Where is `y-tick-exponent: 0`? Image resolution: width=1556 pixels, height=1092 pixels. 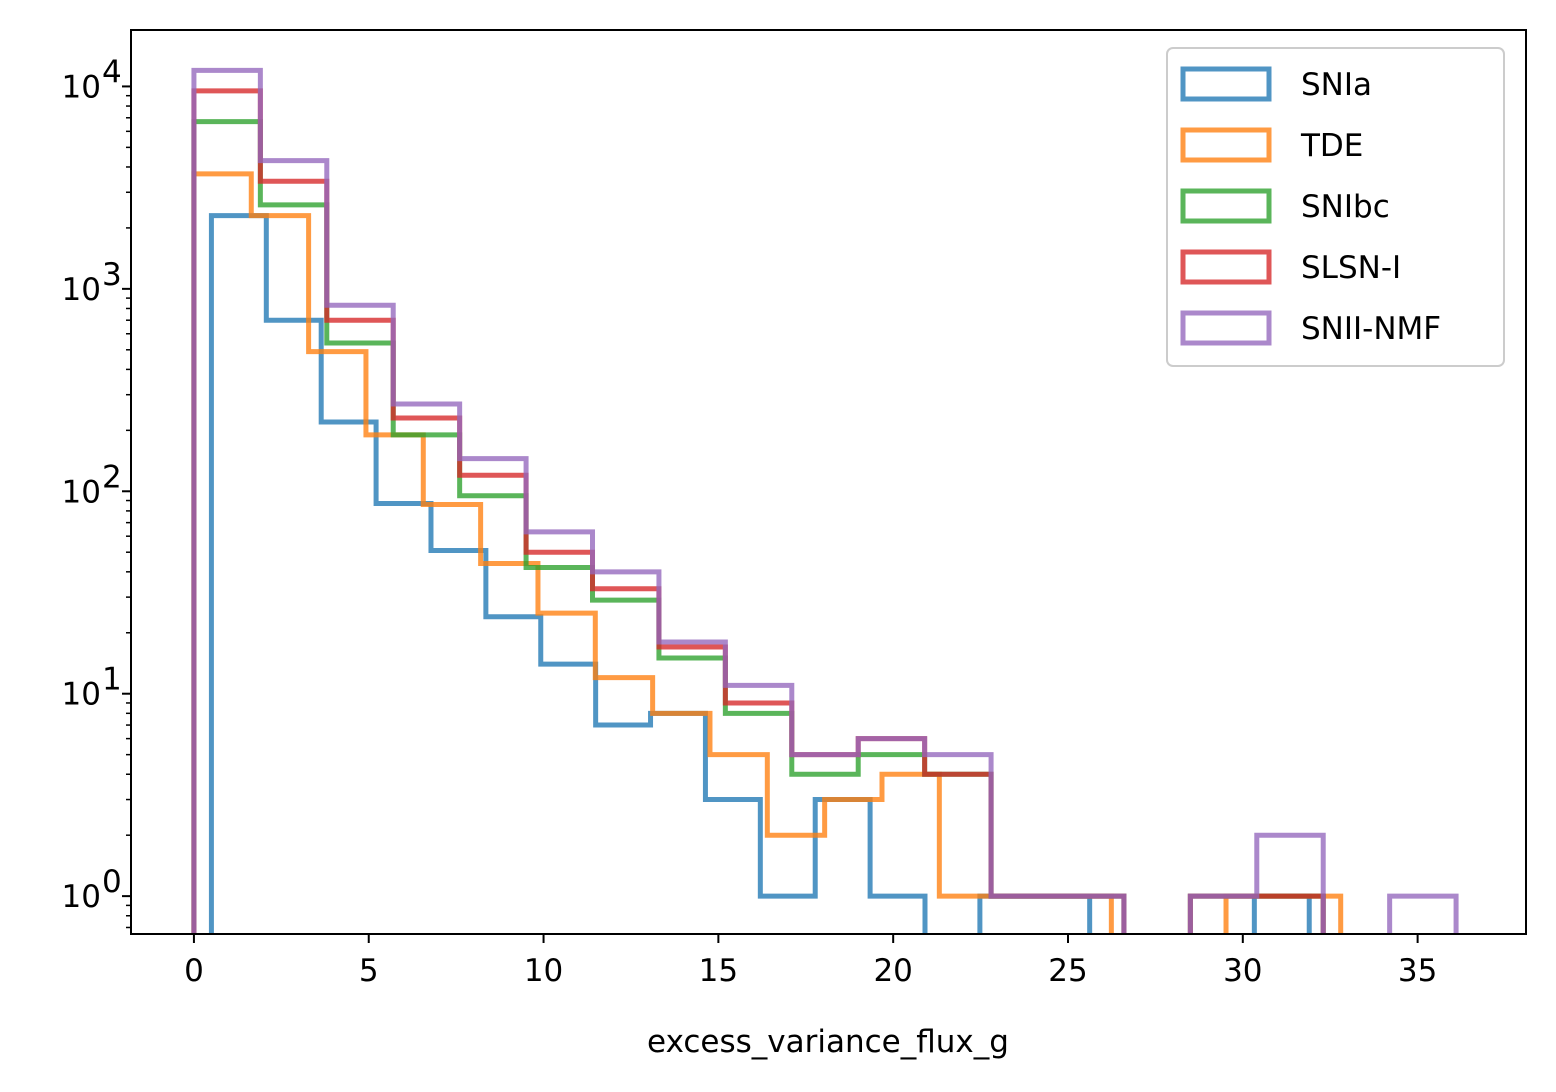
y-tick-exponent: 0 is located at coordinates (112, 882).